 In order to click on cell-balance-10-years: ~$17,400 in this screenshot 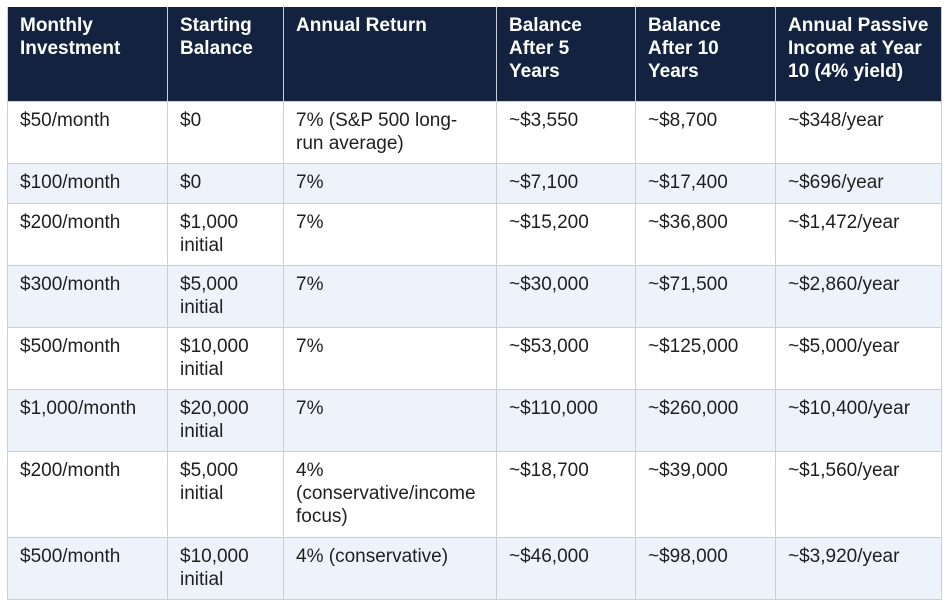, I will do `click(705, 183)`.